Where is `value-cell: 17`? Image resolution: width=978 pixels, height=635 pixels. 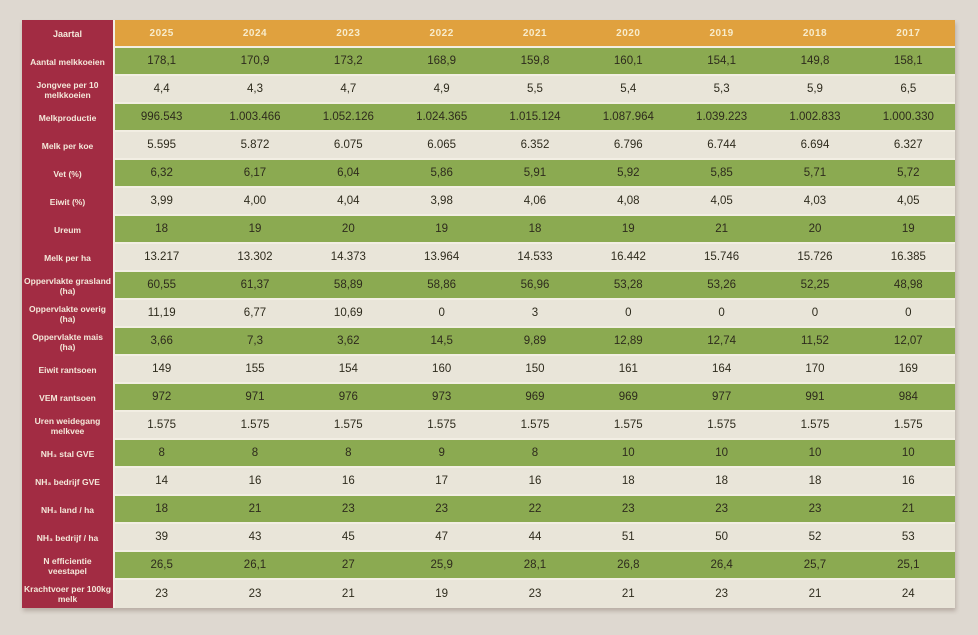 value-cell: 17 is located at coordinates (441, 482).